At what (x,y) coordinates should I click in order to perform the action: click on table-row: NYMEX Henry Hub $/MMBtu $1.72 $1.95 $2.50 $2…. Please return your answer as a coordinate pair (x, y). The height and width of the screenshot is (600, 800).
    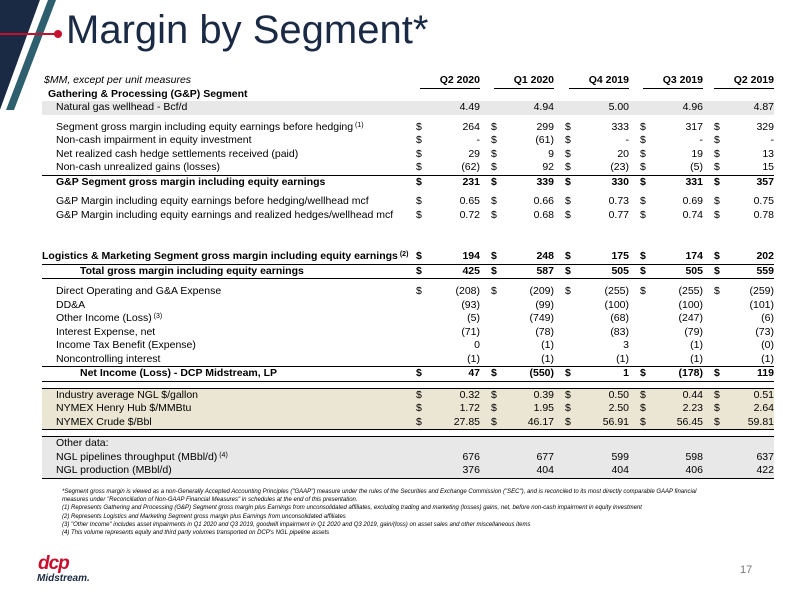
    Looking at the image, I should click on (408, 409).